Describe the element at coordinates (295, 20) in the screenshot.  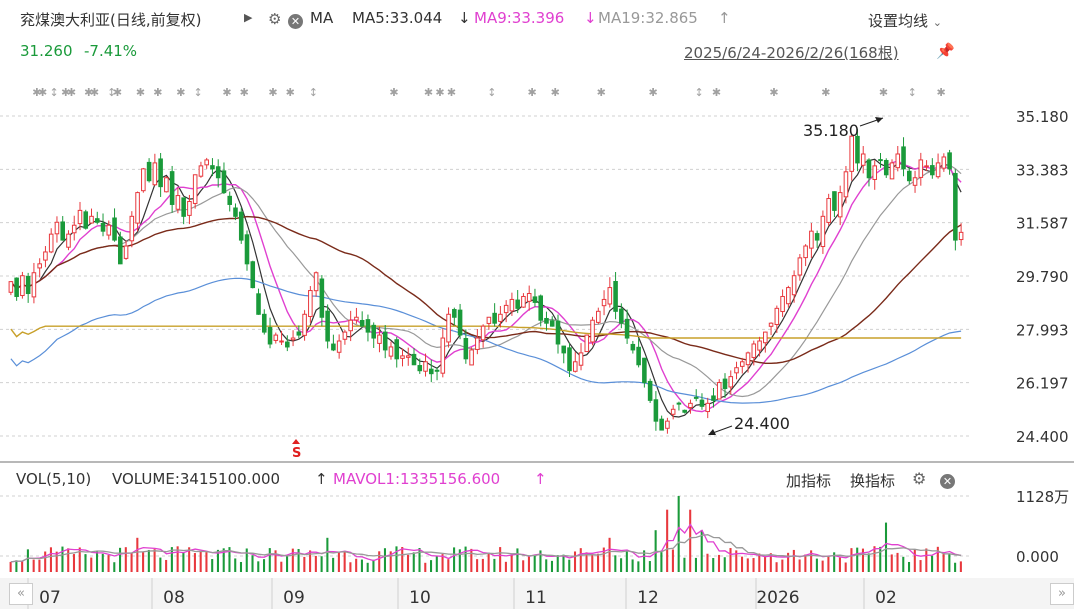
I see `close-icon: ✕` at that location.